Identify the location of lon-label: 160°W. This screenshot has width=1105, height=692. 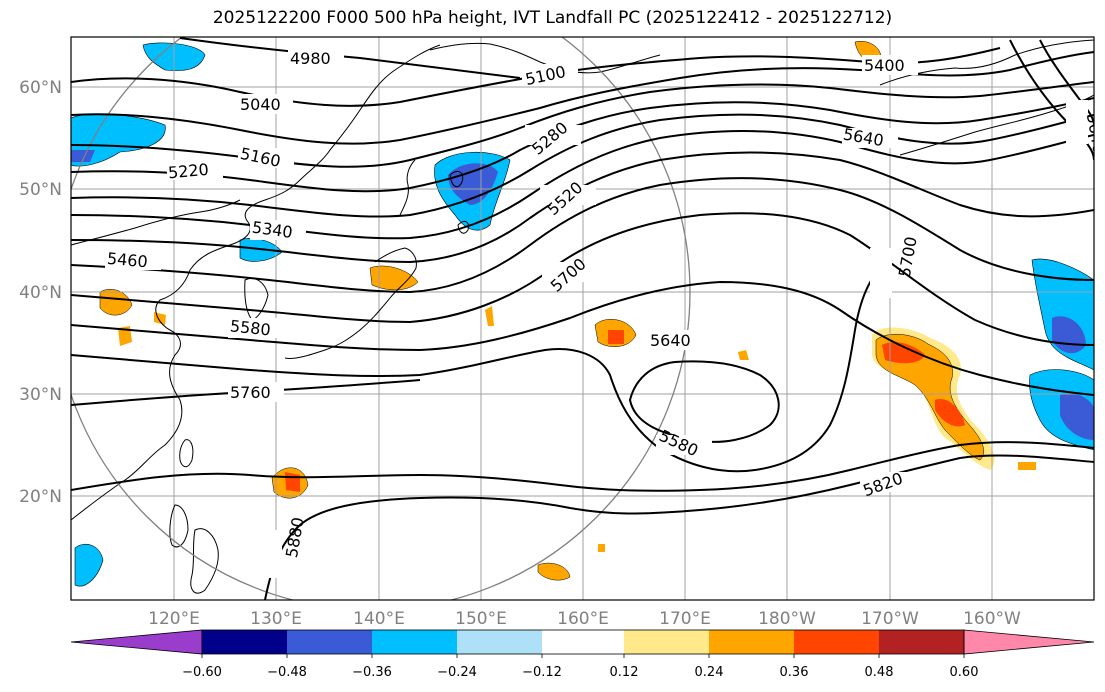
(992, 619).